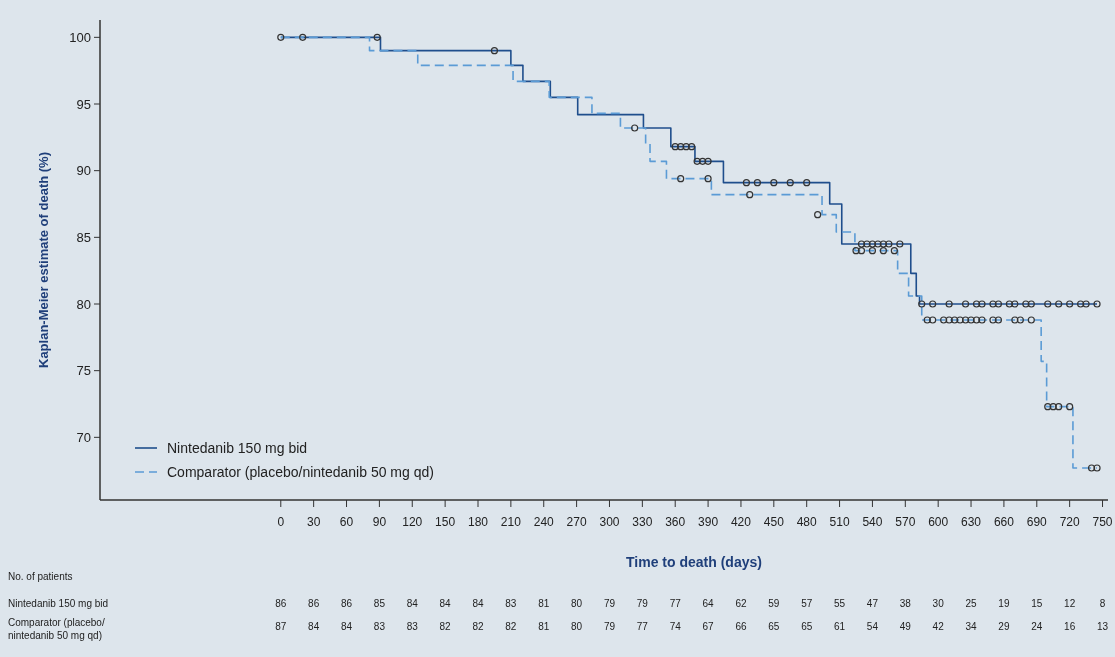 This screenshot has width=1115, height=657. What do you see at coordinates (83, 171) in the screenshot?
I see `y-tick-label: 90` at bounding box center [83, 171].